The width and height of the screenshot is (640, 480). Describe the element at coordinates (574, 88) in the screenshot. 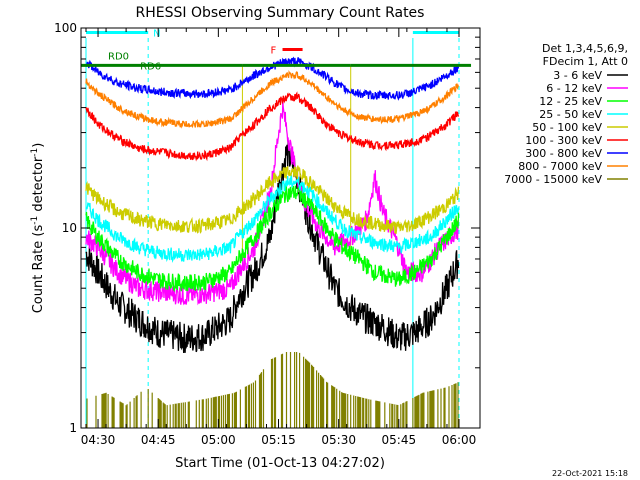

I see `legend-label: 6 - 12 keV` at that location.